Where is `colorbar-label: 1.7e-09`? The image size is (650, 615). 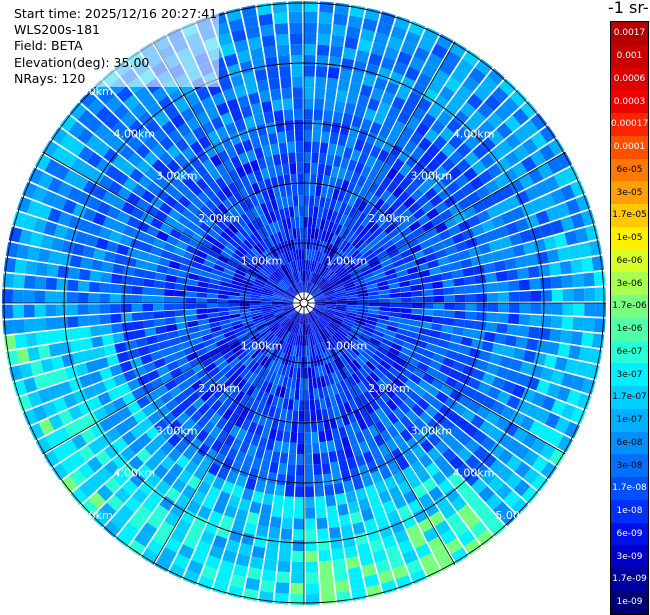
colorbar-label: 1.7e-09 is located at coordinates (629, 579).